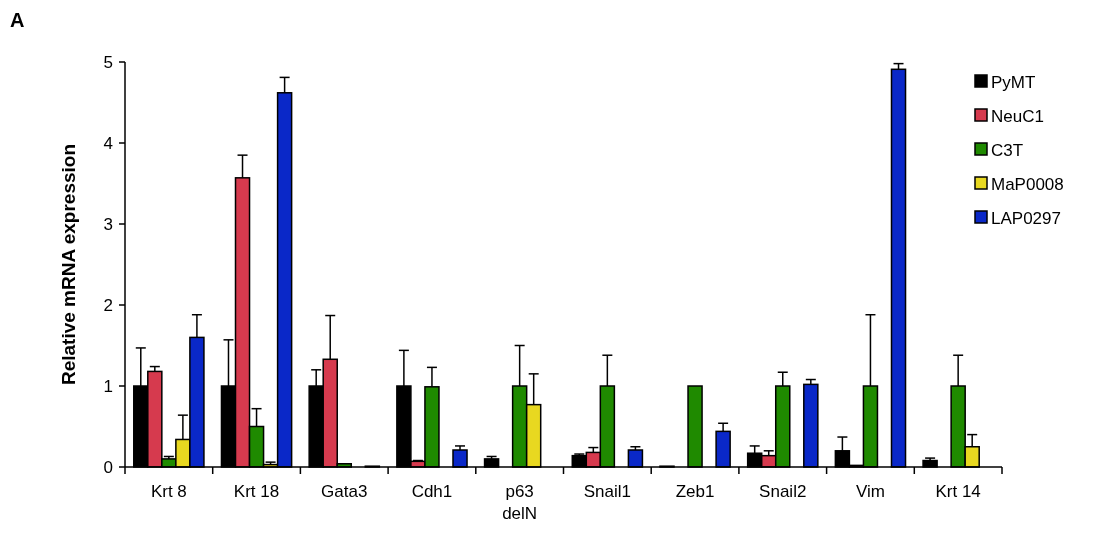 Image resolution: width=1118 pixels, height=548 pixels. I want to click on x-tick-label: Snail1, so click(607, 491).